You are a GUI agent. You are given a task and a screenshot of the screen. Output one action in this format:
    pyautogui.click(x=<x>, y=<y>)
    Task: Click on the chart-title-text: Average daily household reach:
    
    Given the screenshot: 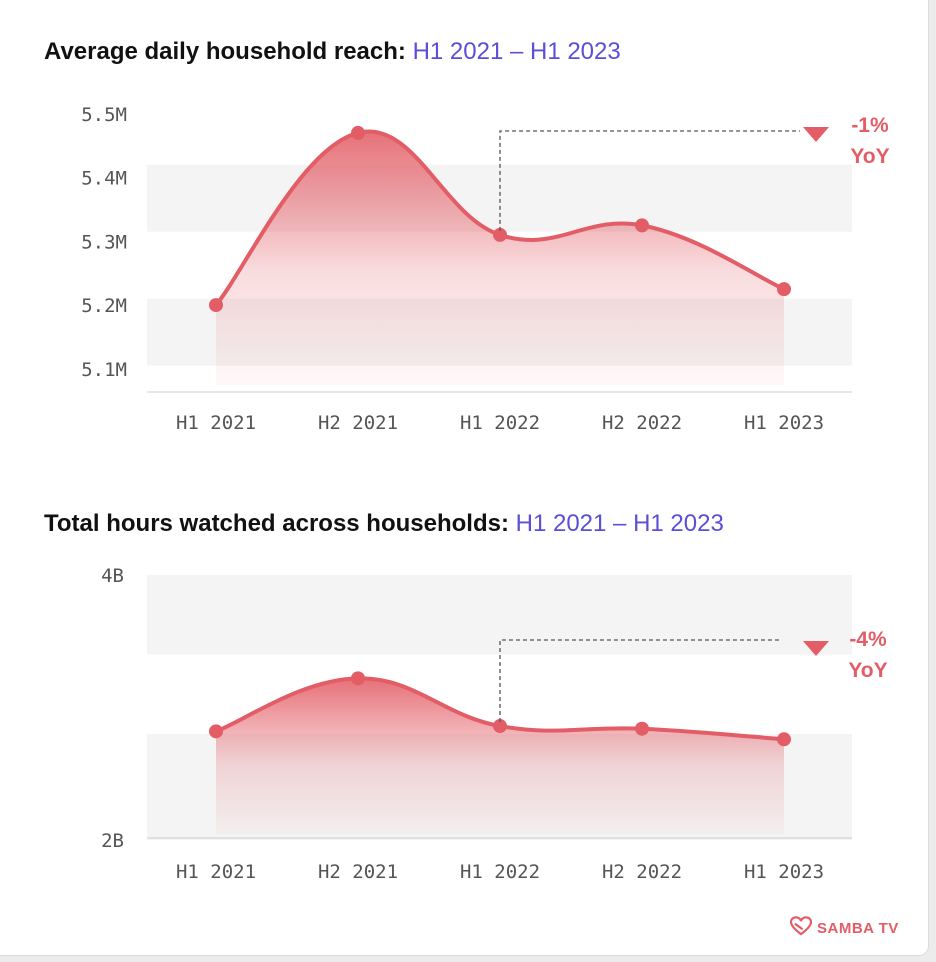 What is the action you would take?
    pyautogui.click(x=225, y=51)
    